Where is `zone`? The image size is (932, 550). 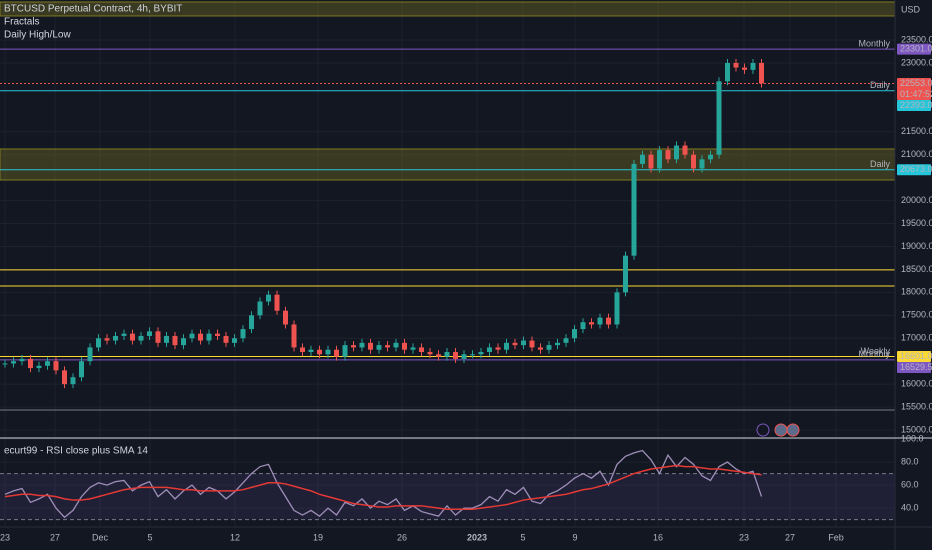
zone is located at coordinates (448, 164).